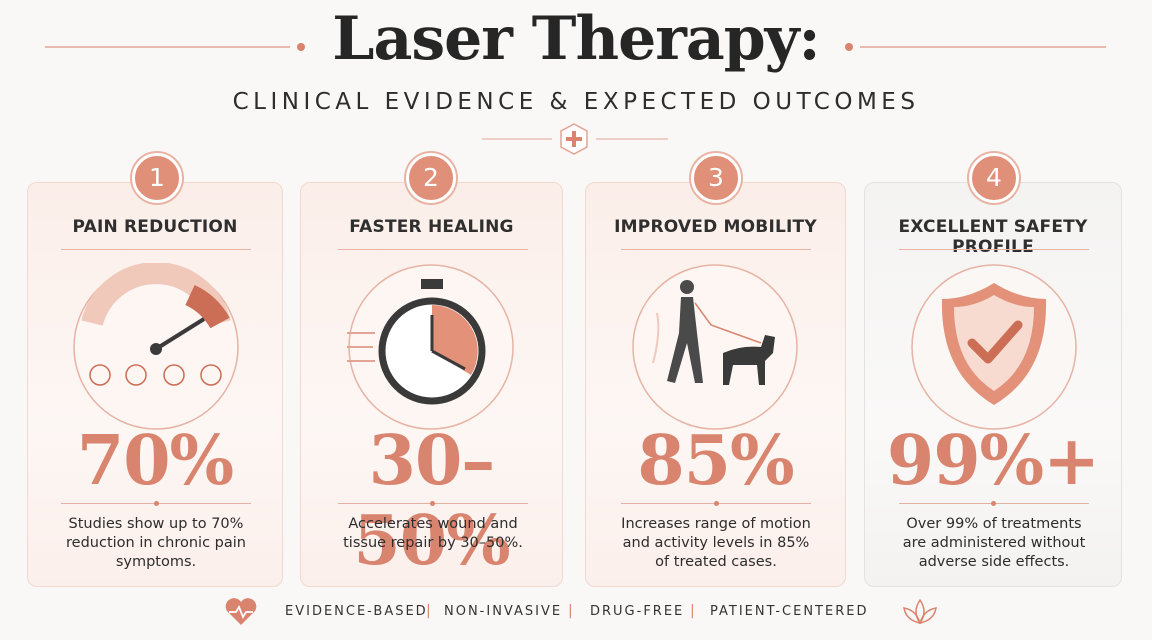  I want to click on card-number: 1, so click(157, 178).